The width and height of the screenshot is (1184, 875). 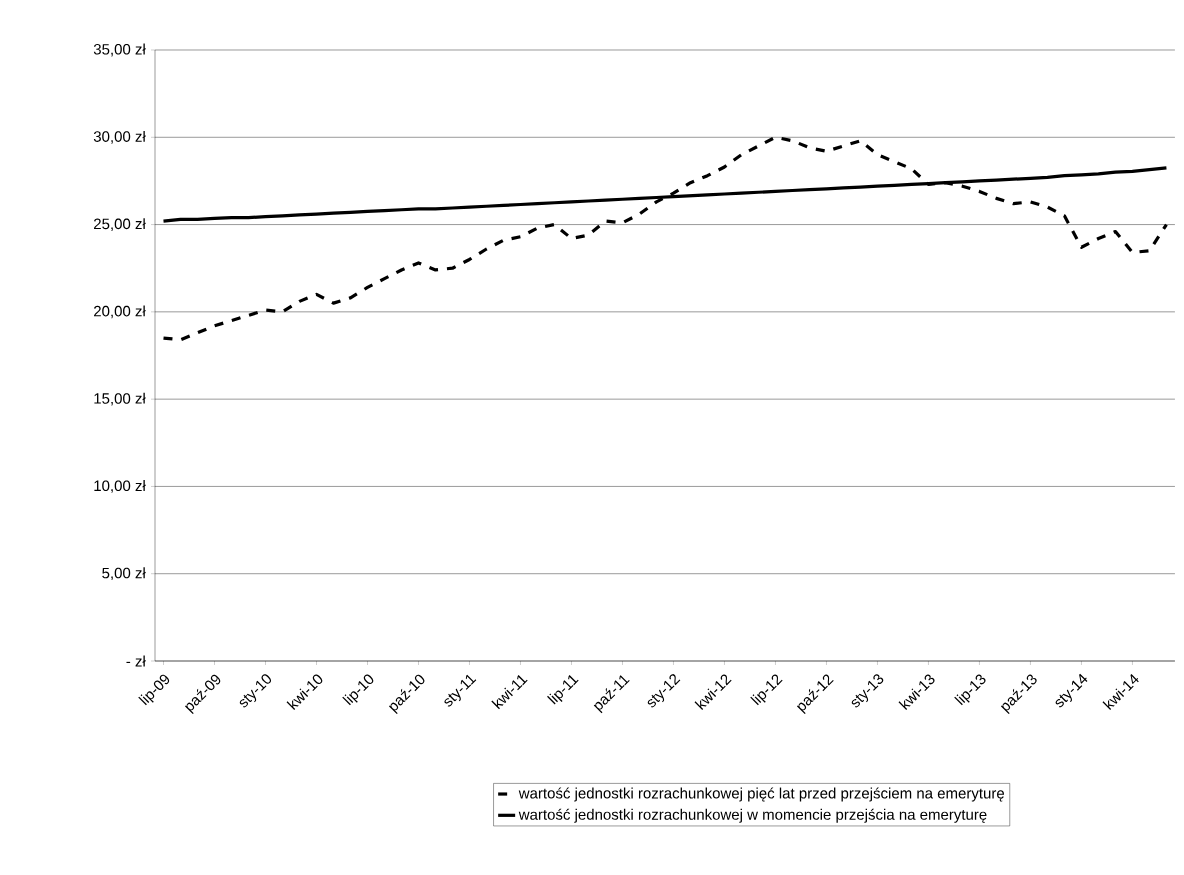 I want to click on y-tick-label: - zł, so click(x=136, y=661).